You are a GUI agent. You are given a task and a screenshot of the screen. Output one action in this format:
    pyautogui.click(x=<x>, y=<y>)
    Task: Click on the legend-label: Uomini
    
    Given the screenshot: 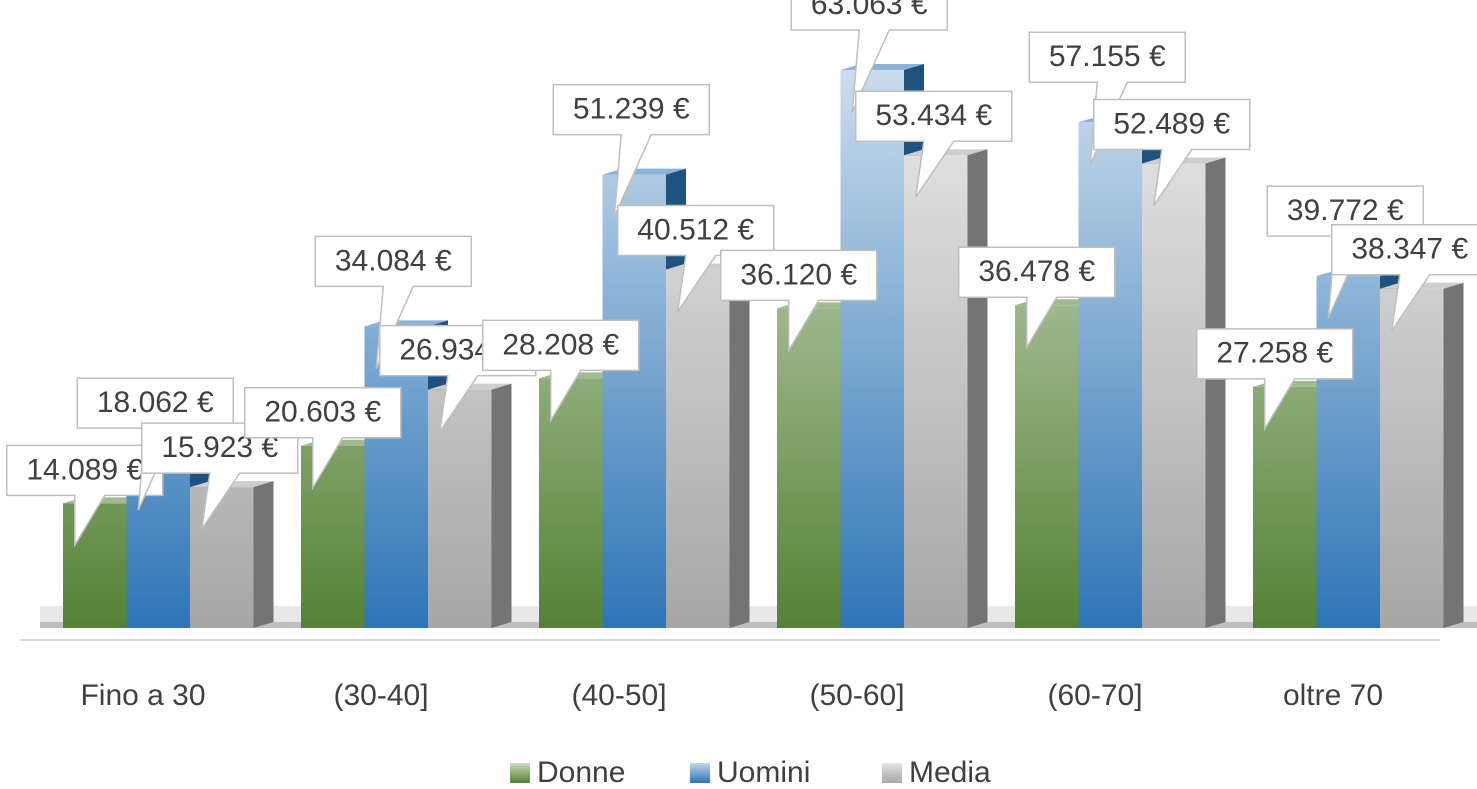 What is the action you would take?
    pyautogui.click(x=763, y=772)
    